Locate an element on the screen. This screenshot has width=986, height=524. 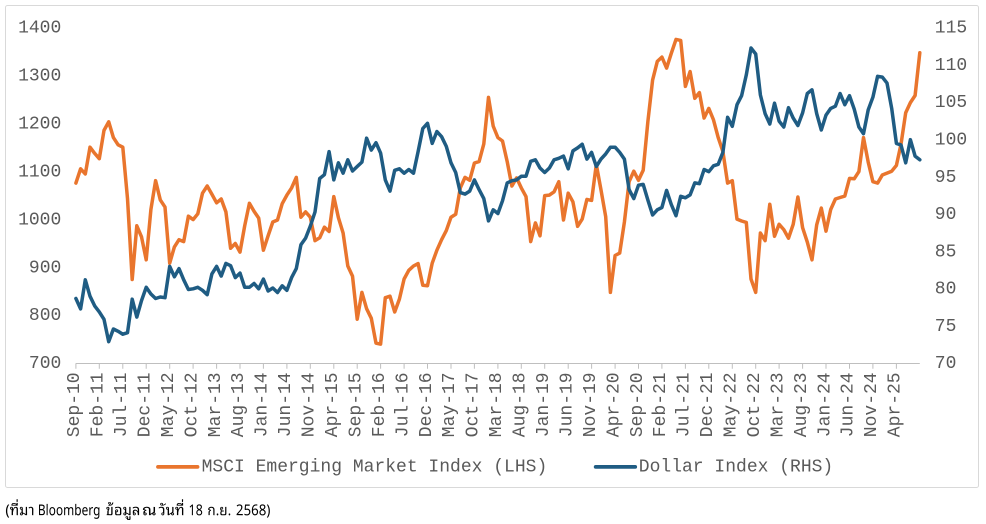
svg-text: 105 is located at coordinates (951, 103).